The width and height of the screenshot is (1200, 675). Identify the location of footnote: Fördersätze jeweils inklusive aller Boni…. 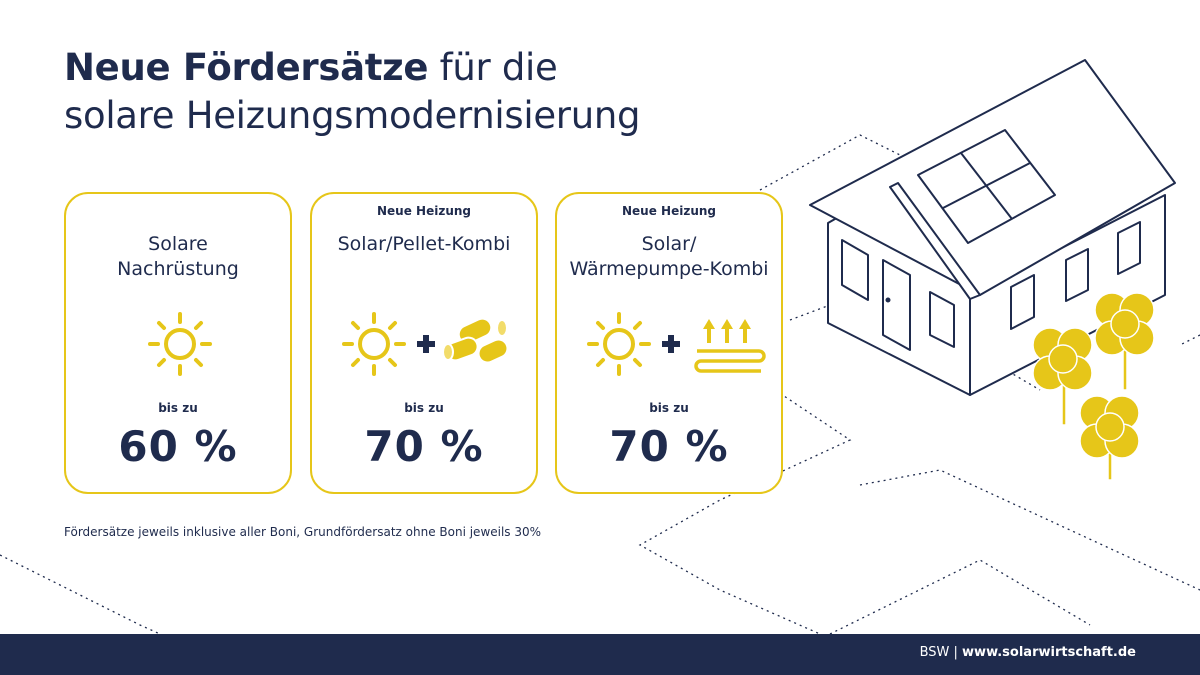
(303, 532).